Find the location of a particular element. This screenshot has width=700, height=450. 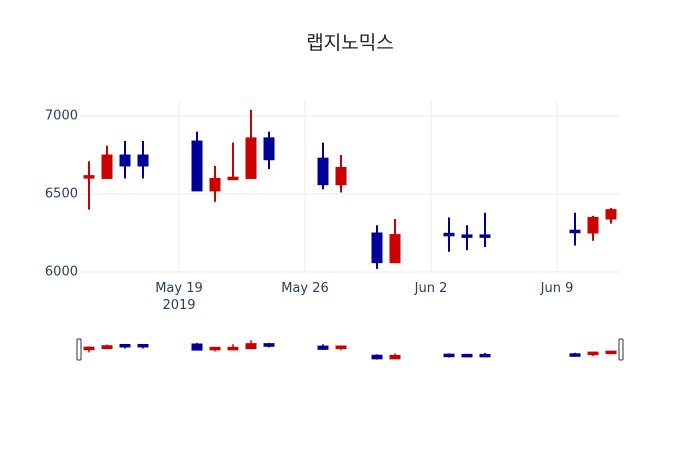

chart-title: 랩지노믹스 is located at coordinates (350, 43).